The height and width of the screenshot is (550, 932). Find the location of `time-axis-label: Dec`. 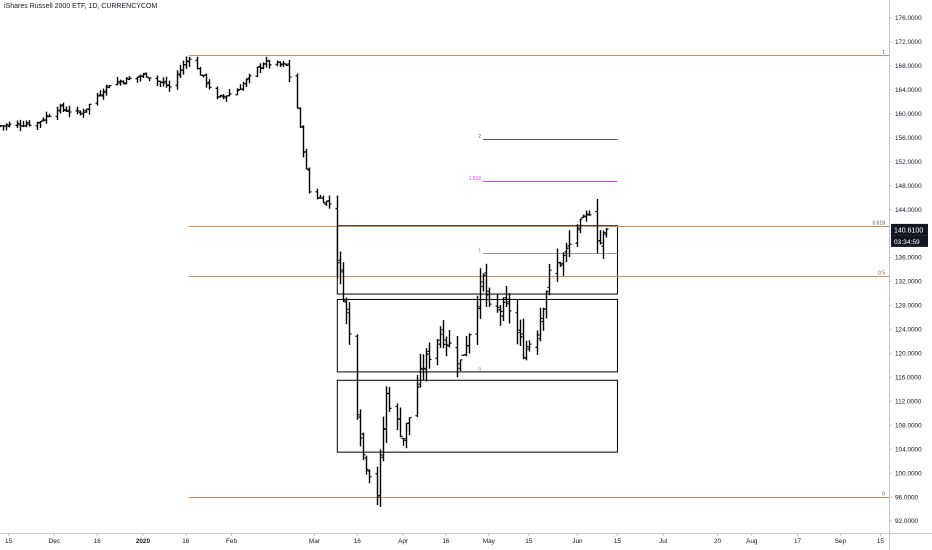

time-axis-label: Dec is located at coordinates (55, 541).